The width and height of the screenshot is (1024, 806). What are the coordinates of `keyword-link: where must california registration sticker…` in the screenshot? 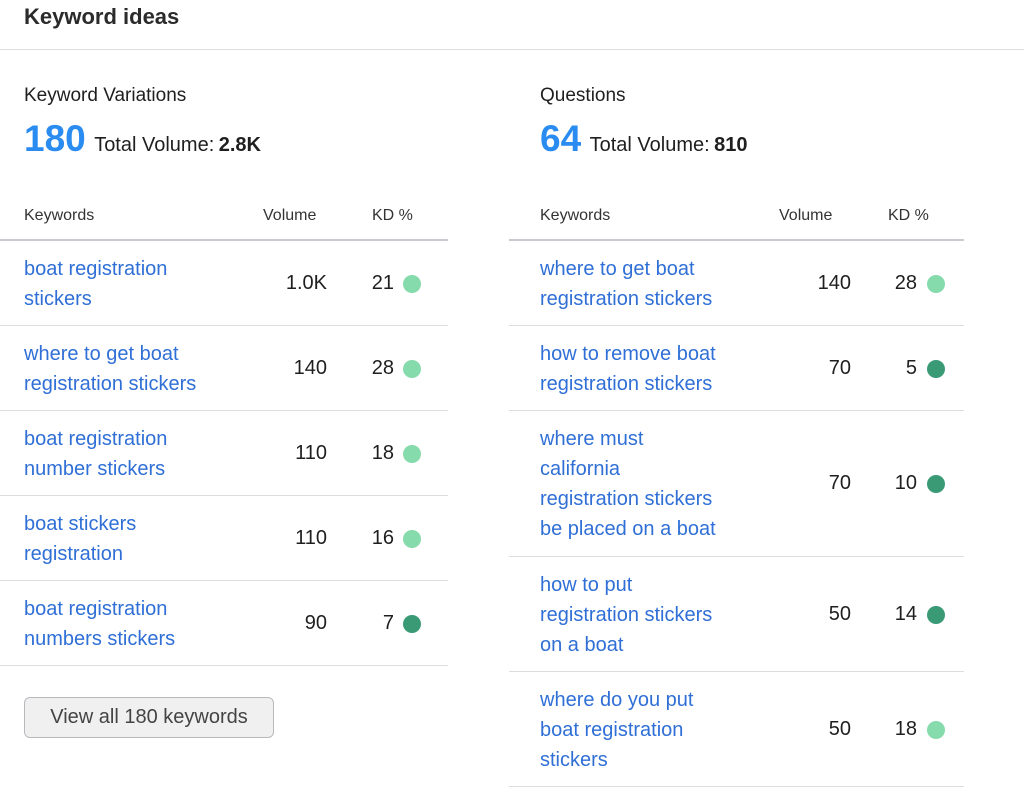 It's located at (628, 484).